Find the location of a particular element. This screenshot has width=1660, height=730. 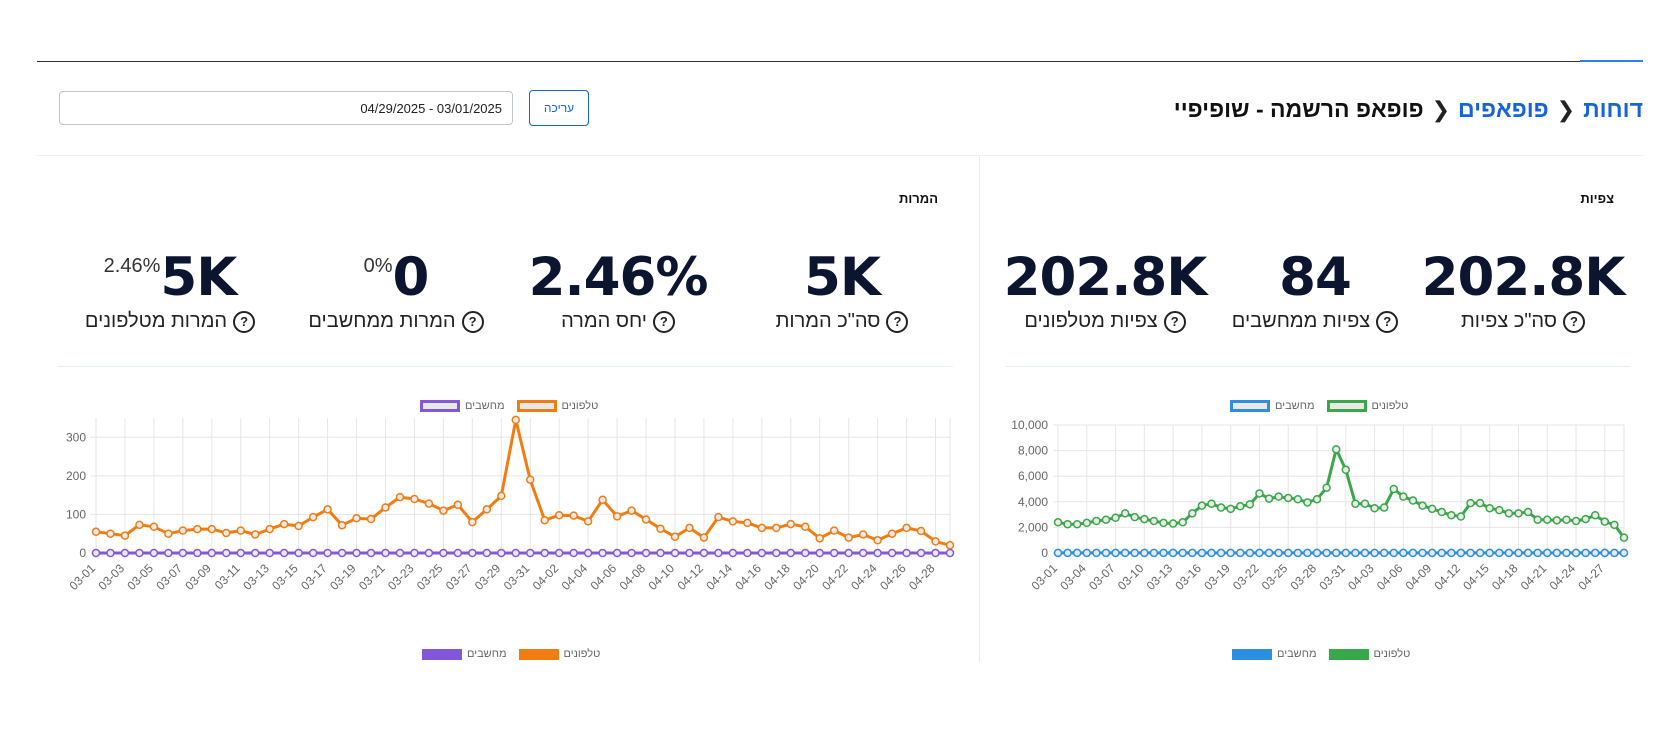

views-chart-x-tick-label: 03-25 is located at coordinates (1275, 577).